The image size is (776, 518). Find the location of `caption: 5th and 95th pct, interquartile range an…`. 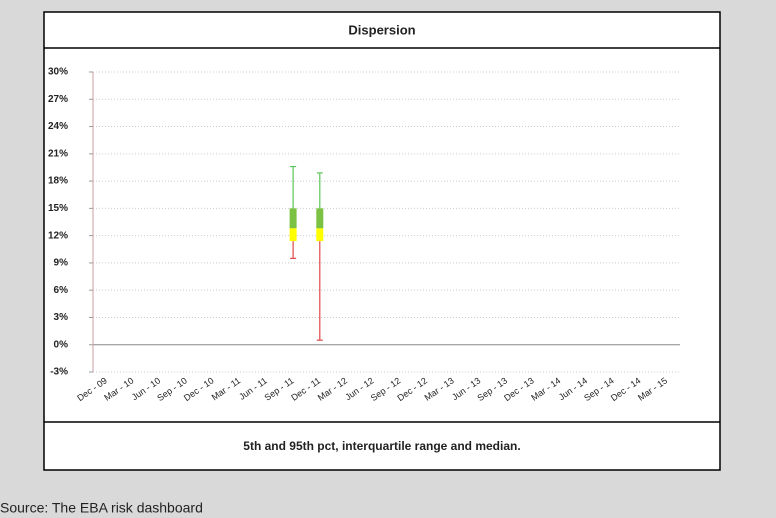

caption: 5th and 95th pct, interquartile range an… is located at coordinates (381, 446).